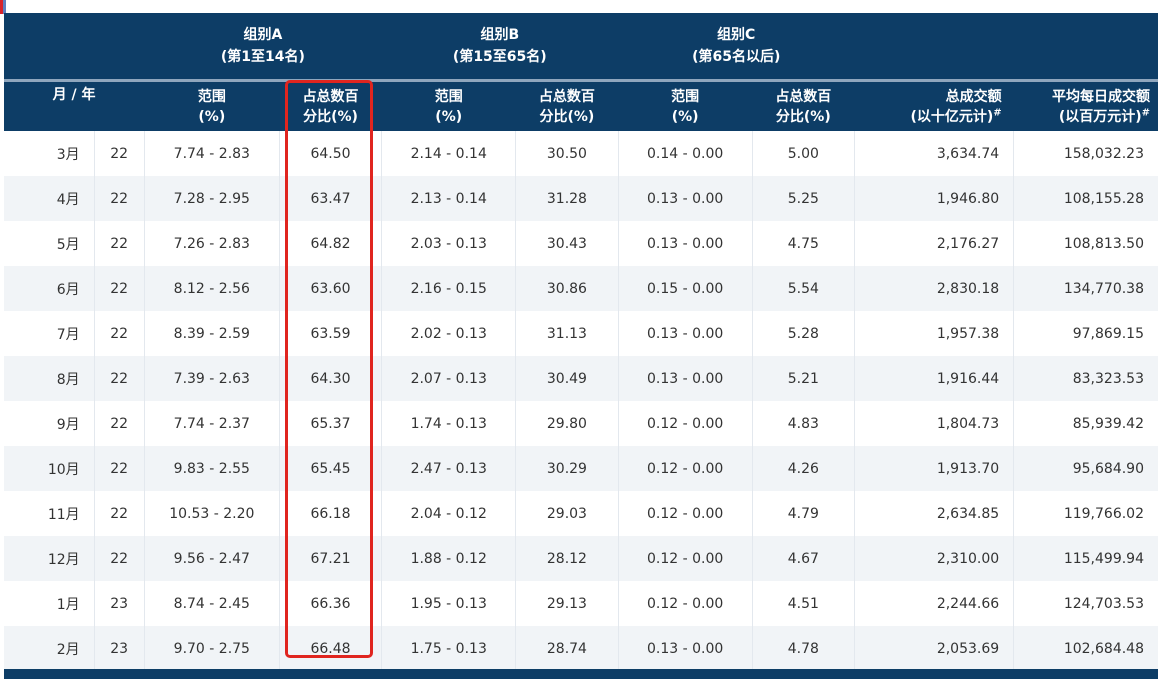 Image resolution: width=1158 pixels, height=679 pixels. I want to click on cell-c-pct: 4.79, so click(803, 513).